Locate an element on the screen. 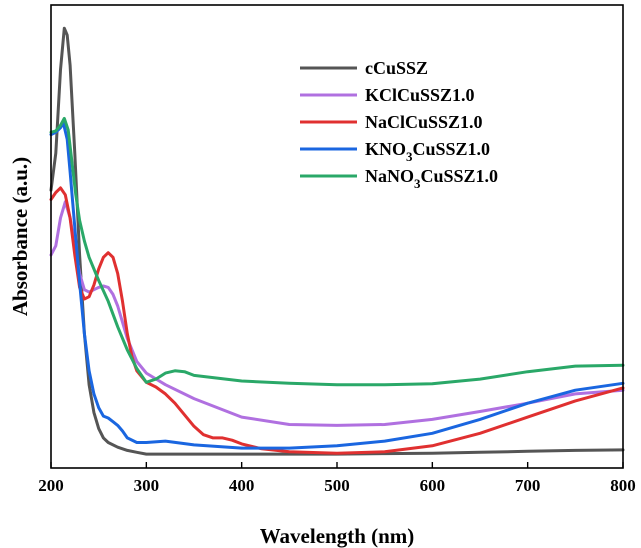  legend-label-2: NaClCuSSZ1.0 is located at coordinates (424, 122).